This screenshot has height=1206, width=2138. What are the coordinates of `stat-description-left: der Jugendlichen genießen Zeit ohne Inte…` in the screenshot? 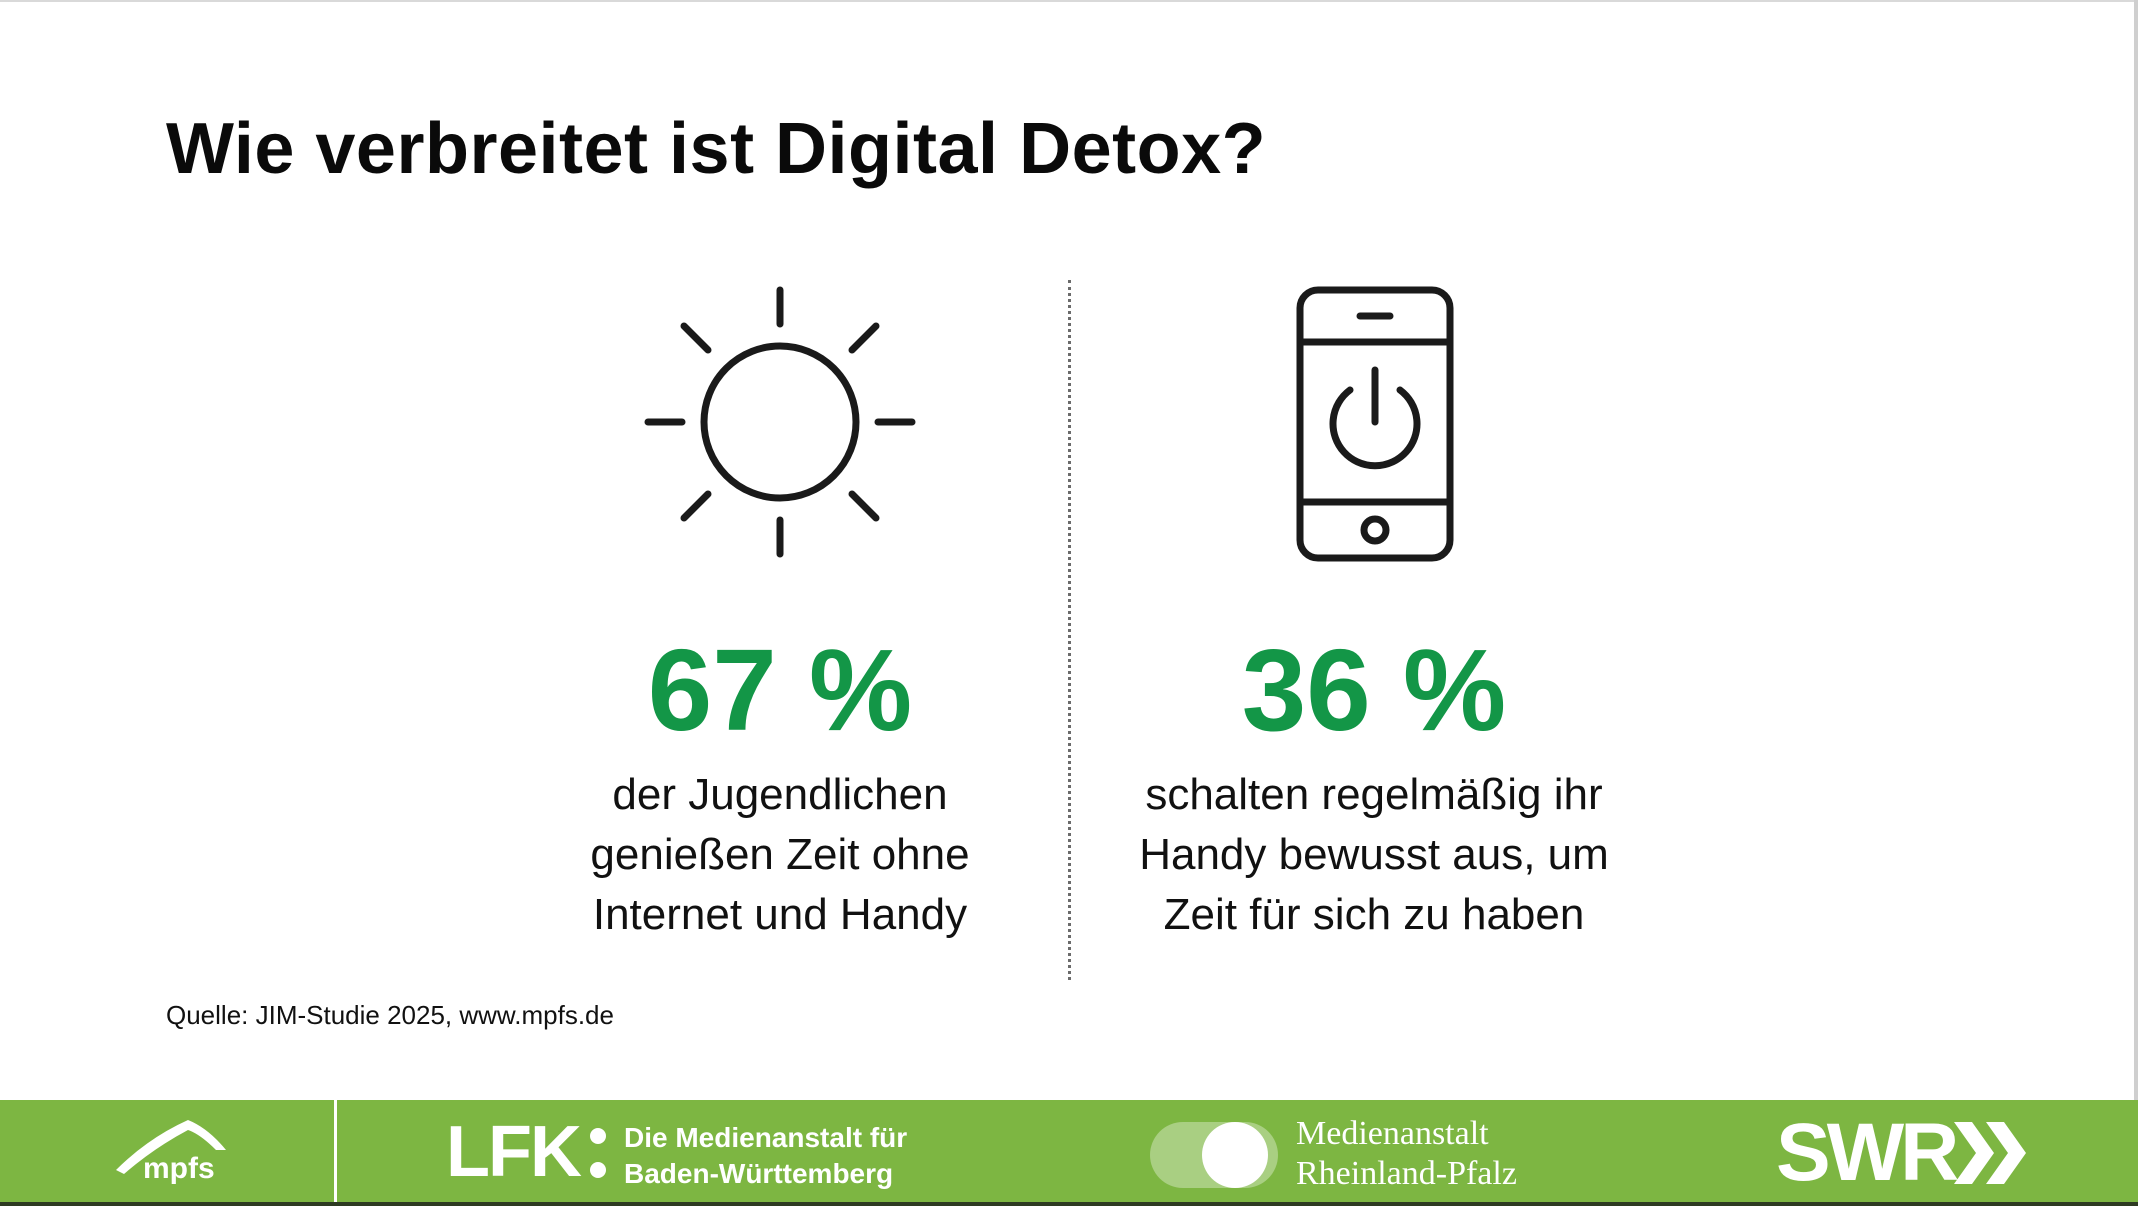 It's located at (780, 855).